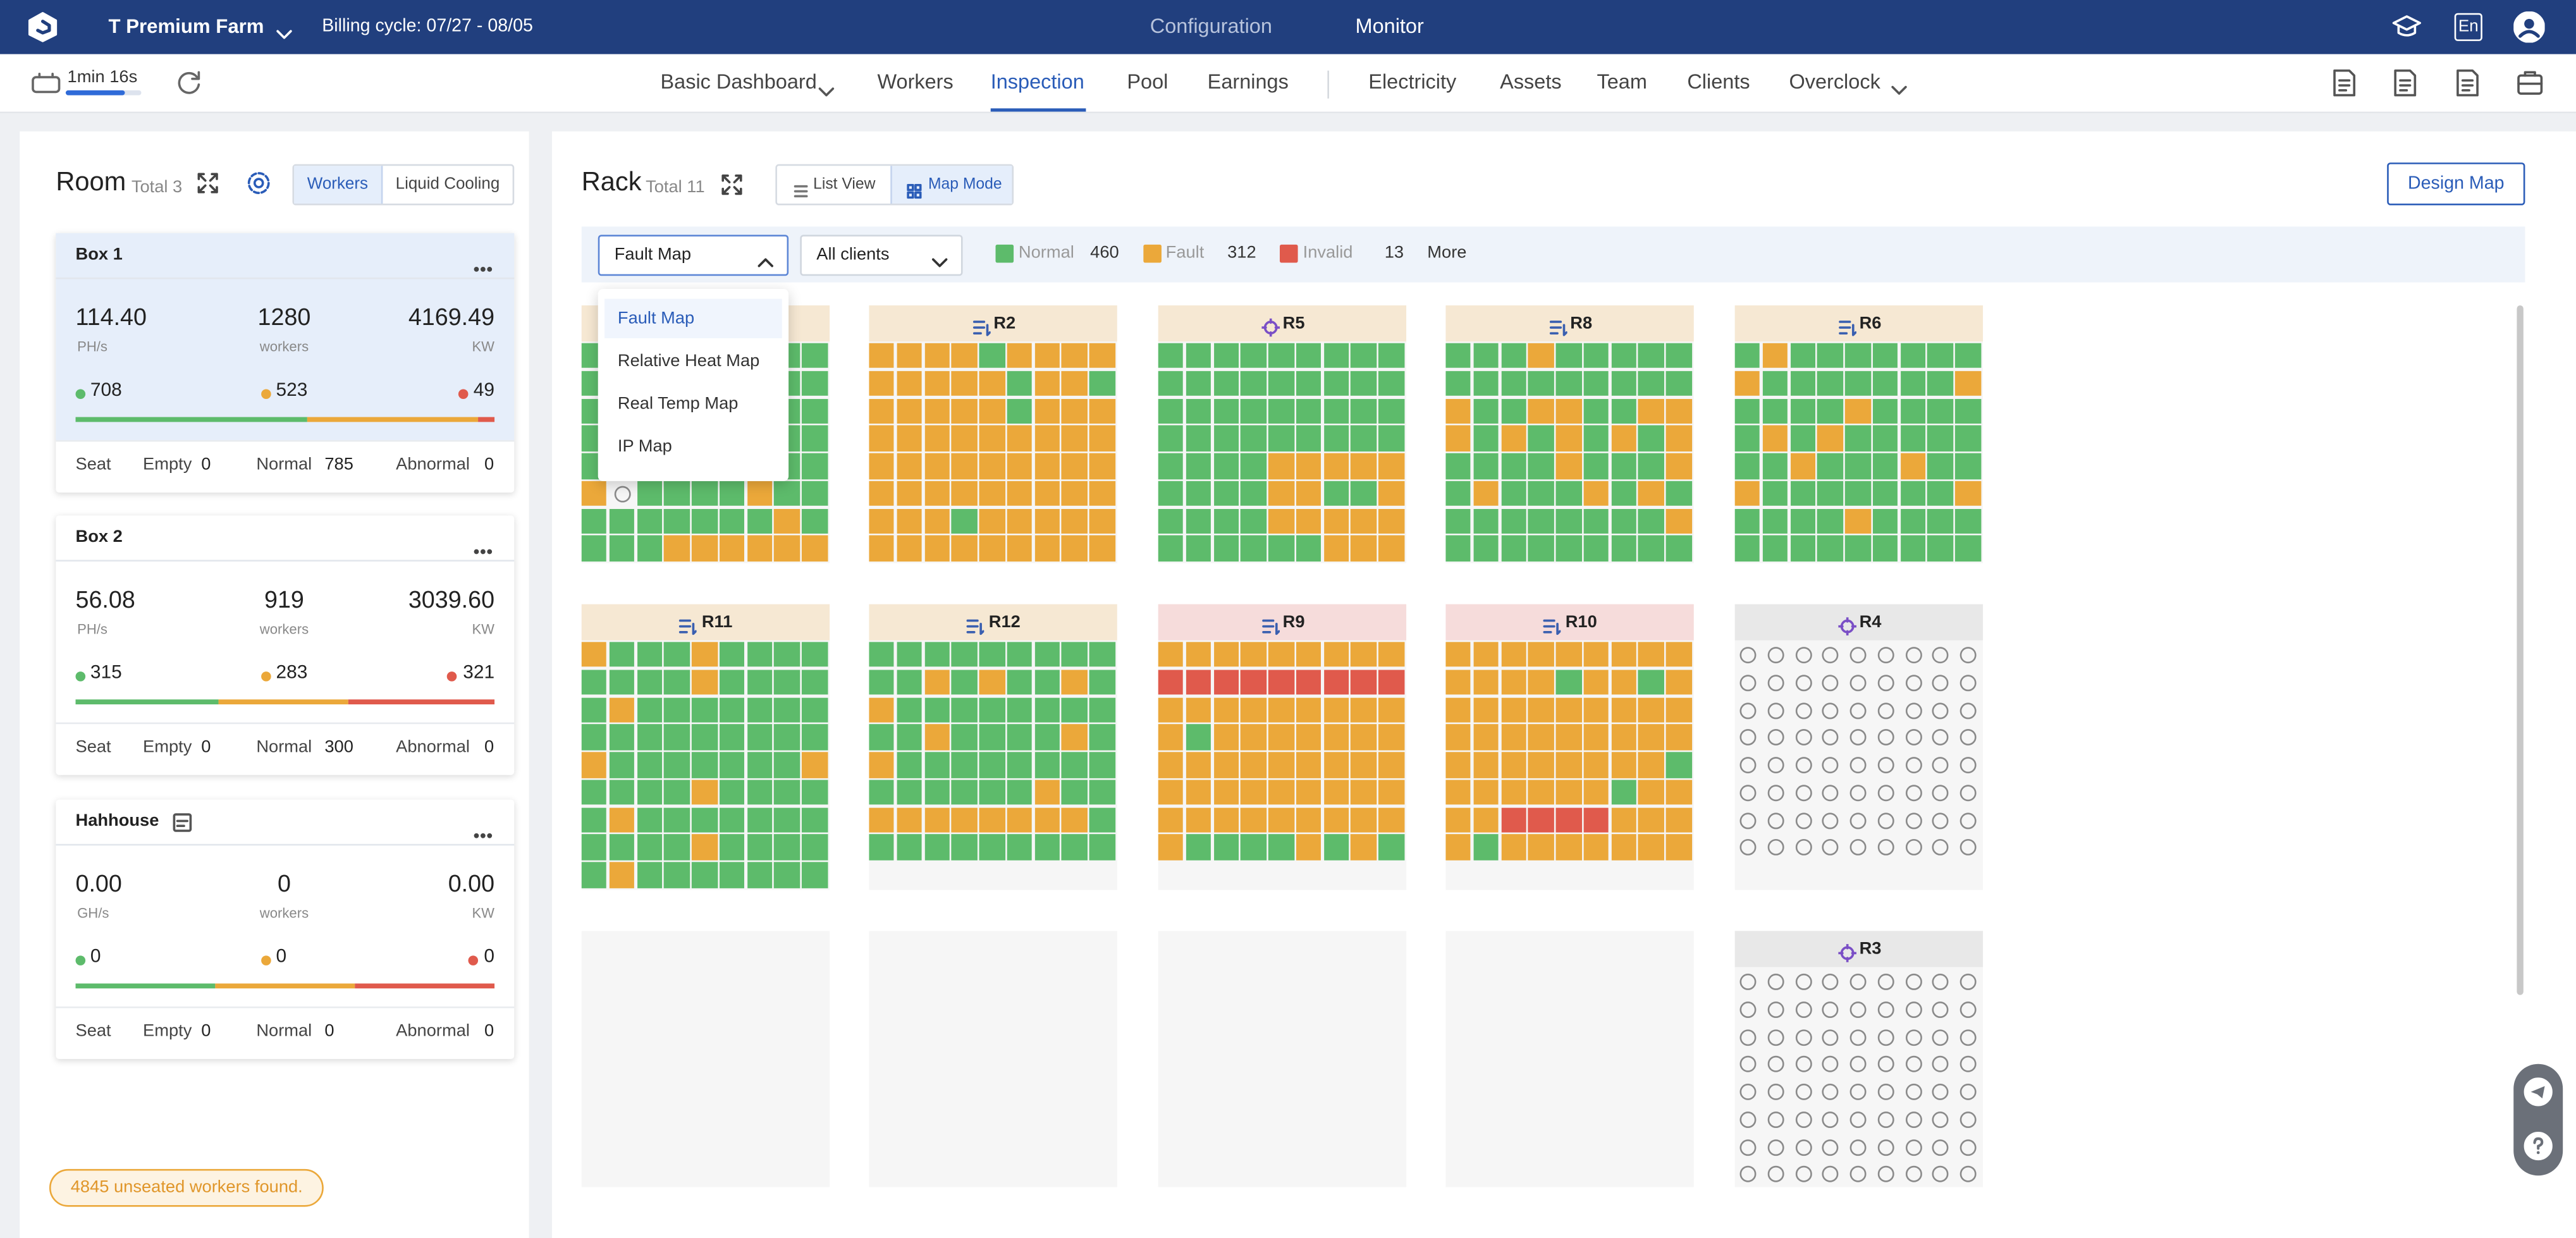 This screenshot has width=2576, height=1238. I want to click on toolbar-tool, so click(2405, 83).